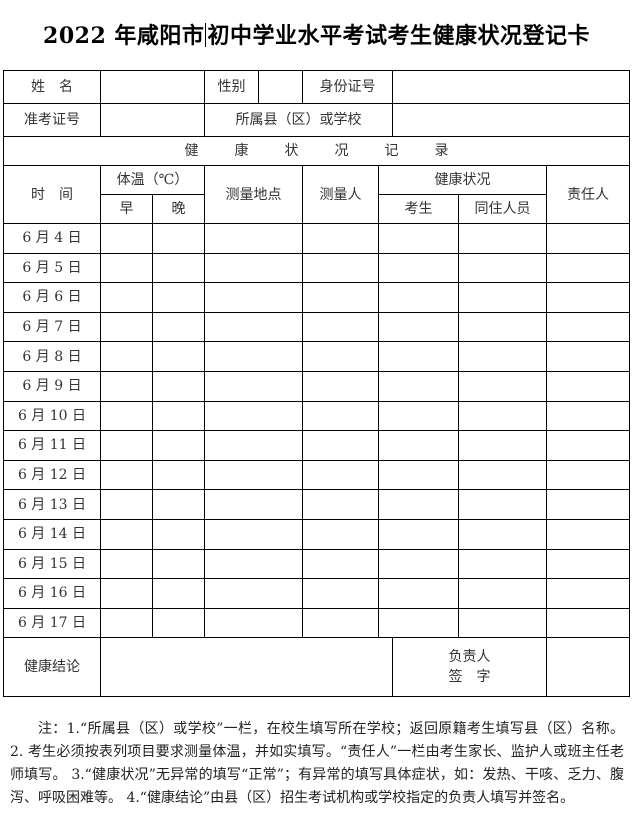  I want to click on school-field, so click(511, 120).